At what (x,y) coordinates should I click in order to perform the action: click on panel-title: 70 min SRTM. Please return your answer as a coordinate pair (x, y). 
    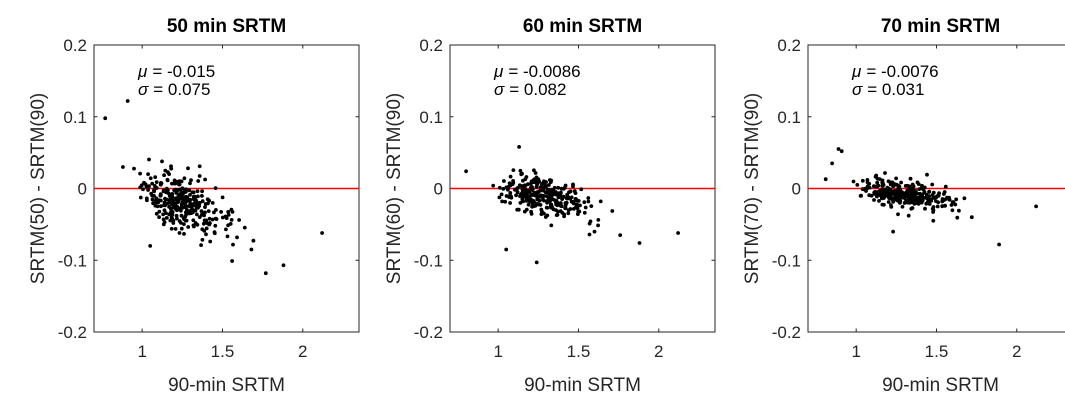
    Looking at the image, I should click on (940, 26).